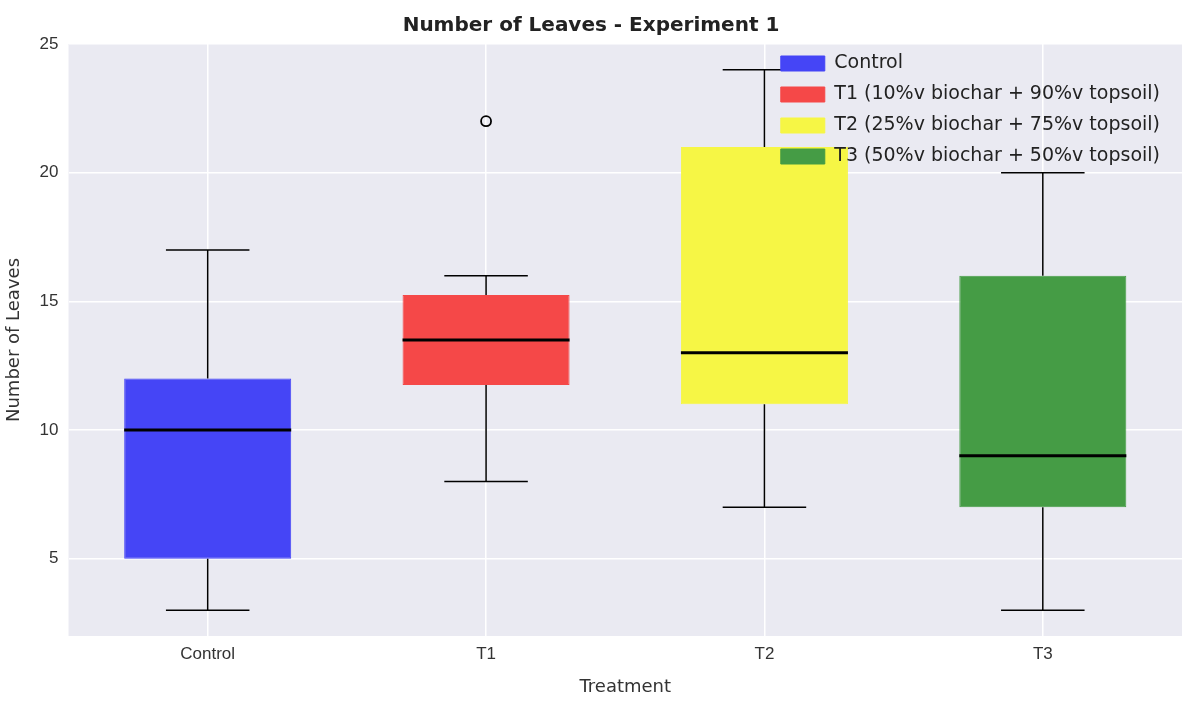  Describe the element at coordinates (49, 429) in the screenshot. I see `y-tick-label: 10` at that location.